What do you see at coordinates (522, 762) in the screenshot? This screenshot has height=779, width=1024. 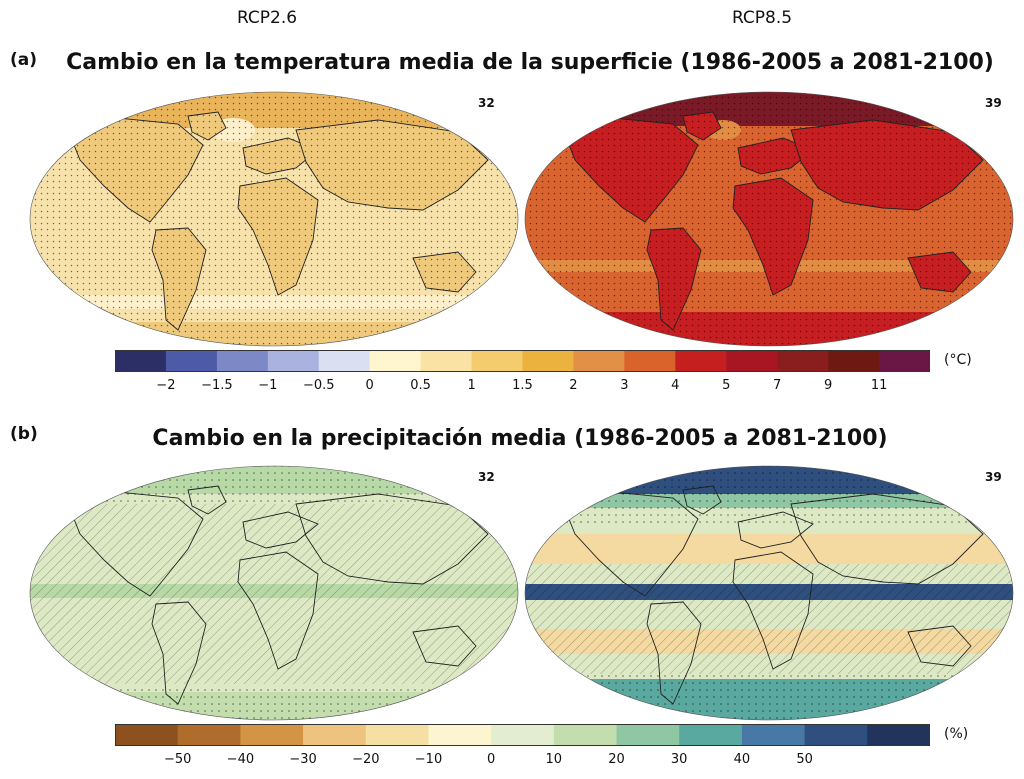 I see `colorbar-precipitation-ticks: −50 −40 −30 −20 −10 0 10 20 30 40 50` at bounding box center [522, 762].